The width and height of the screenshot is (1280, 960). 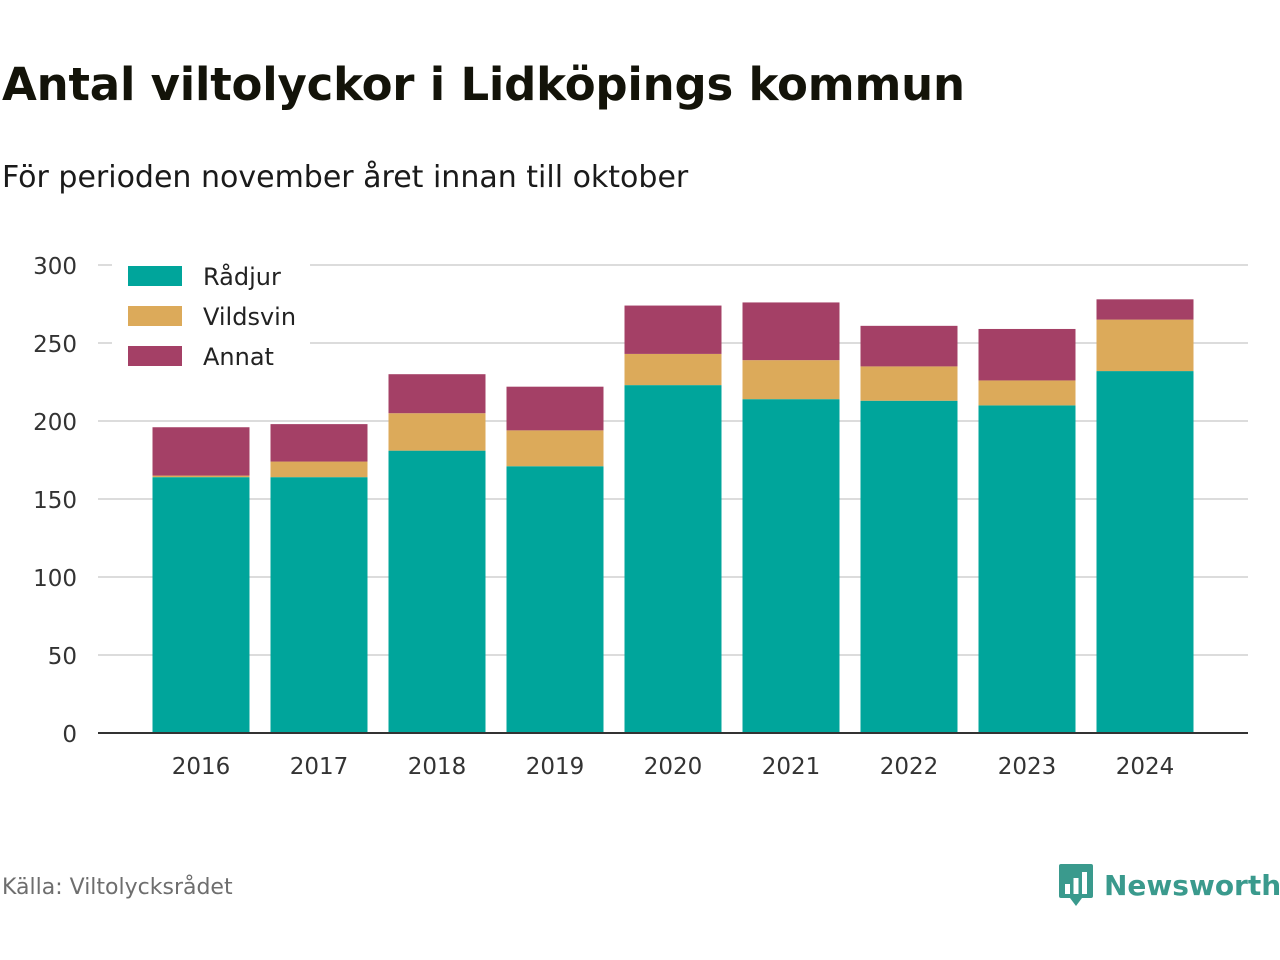 I want to click on x-tick-label: 2022, so click(x=909, y=767).